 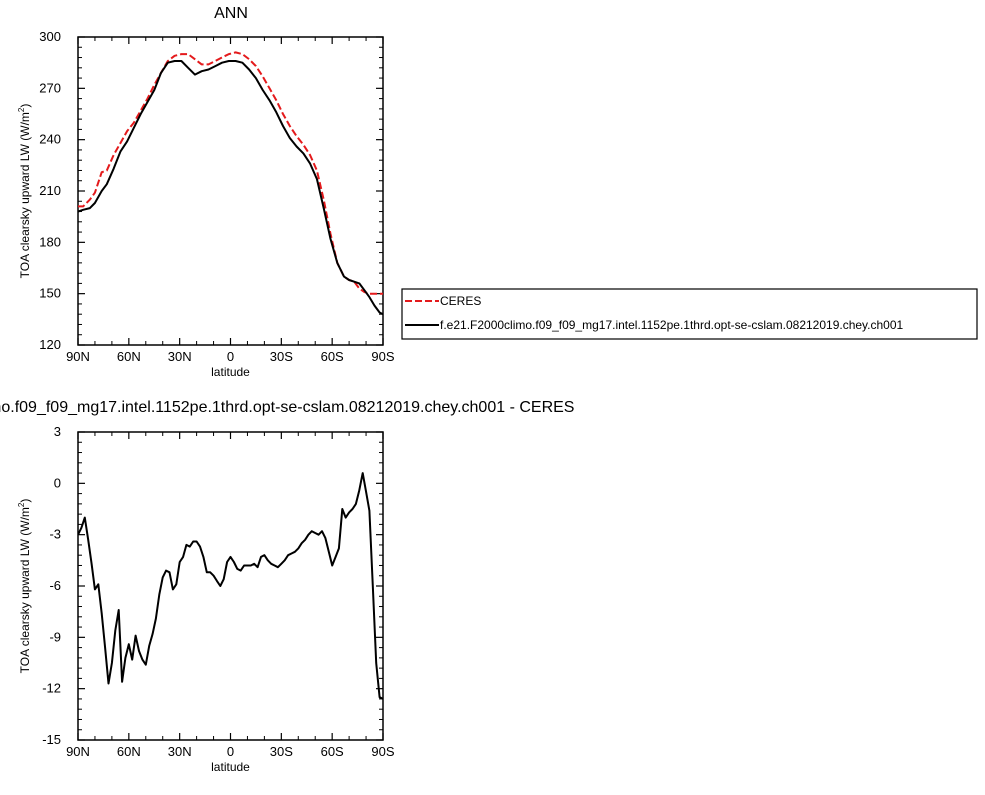 What do you see at coordinates (50, 87) in the screenshot?
I see `y-tick-label: 270` at bounding box center [50, 87].